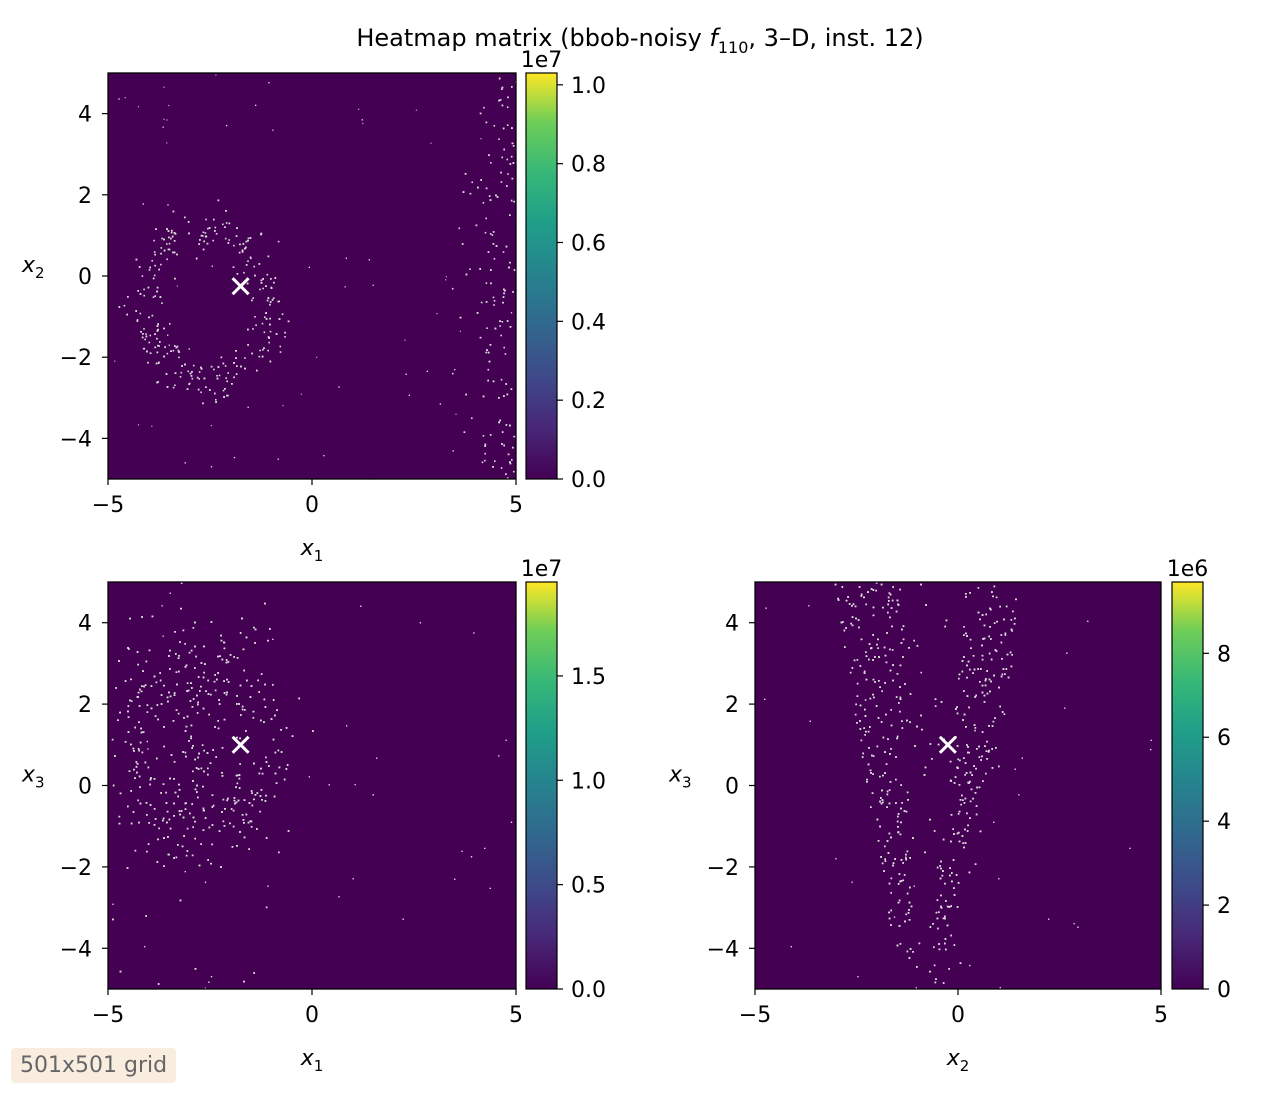 The image size is (1261, 1102). What do you see at coordinates (563, 270) in the screenshot?
I see `colorbar: 0.0 0.2 0.4 0.6 0.8 1.0 1e7` at bounding box center [563, 270].